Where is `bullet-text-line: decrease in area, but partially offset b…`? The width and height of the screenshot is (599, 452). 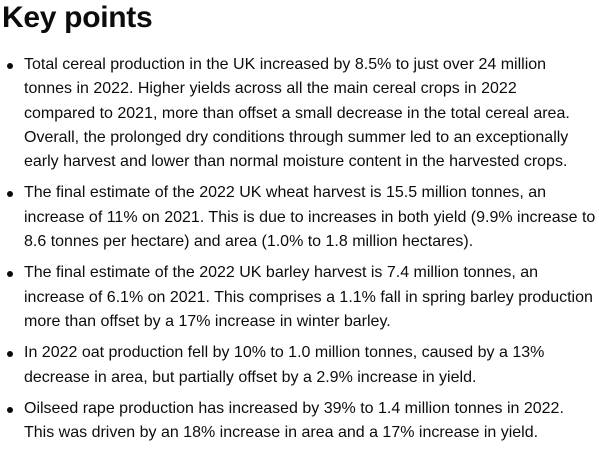
bullet-text-line: decrease in area, but partially offset b… is located at coordinates (250, 377).